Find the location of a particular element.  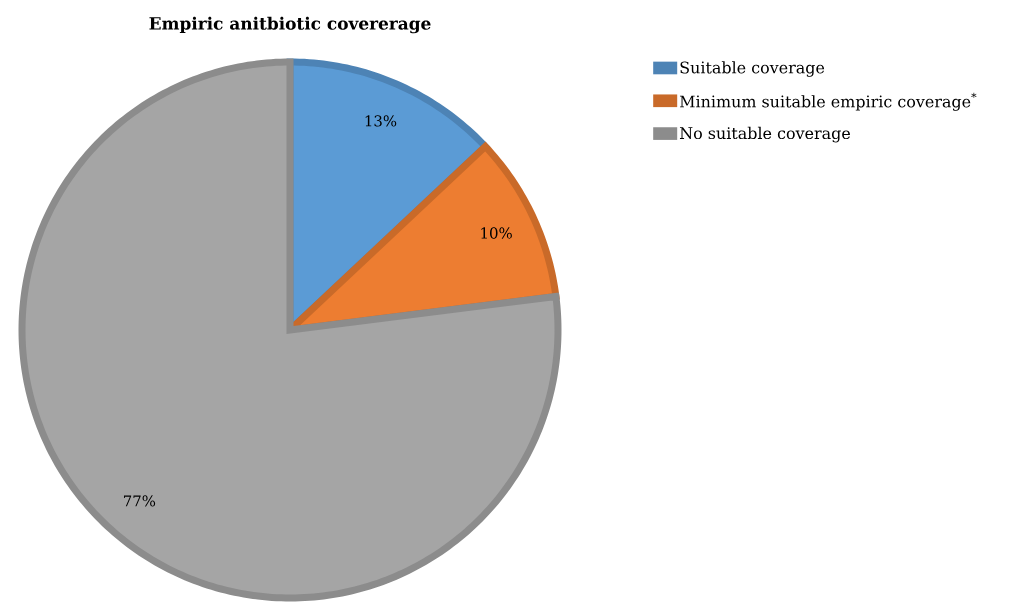

legend-label: Minimum suitable empiric coverage$^{*}$ is located at coordinates (828, 101).